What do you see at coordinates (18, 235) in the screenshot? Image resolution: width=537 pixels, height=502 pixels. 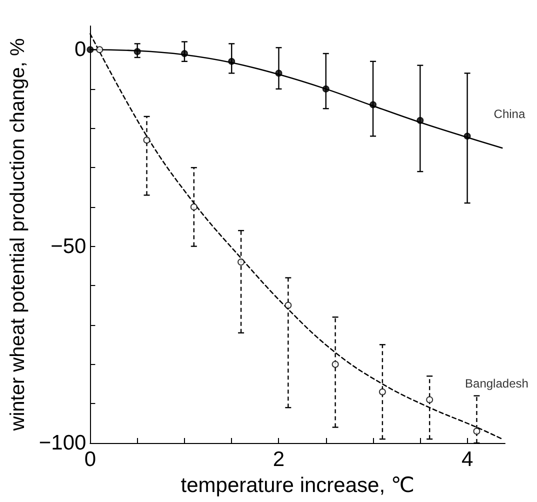 I see `y-axis-title: winter wheat potential production change, %` at bounding box center [18, 235].